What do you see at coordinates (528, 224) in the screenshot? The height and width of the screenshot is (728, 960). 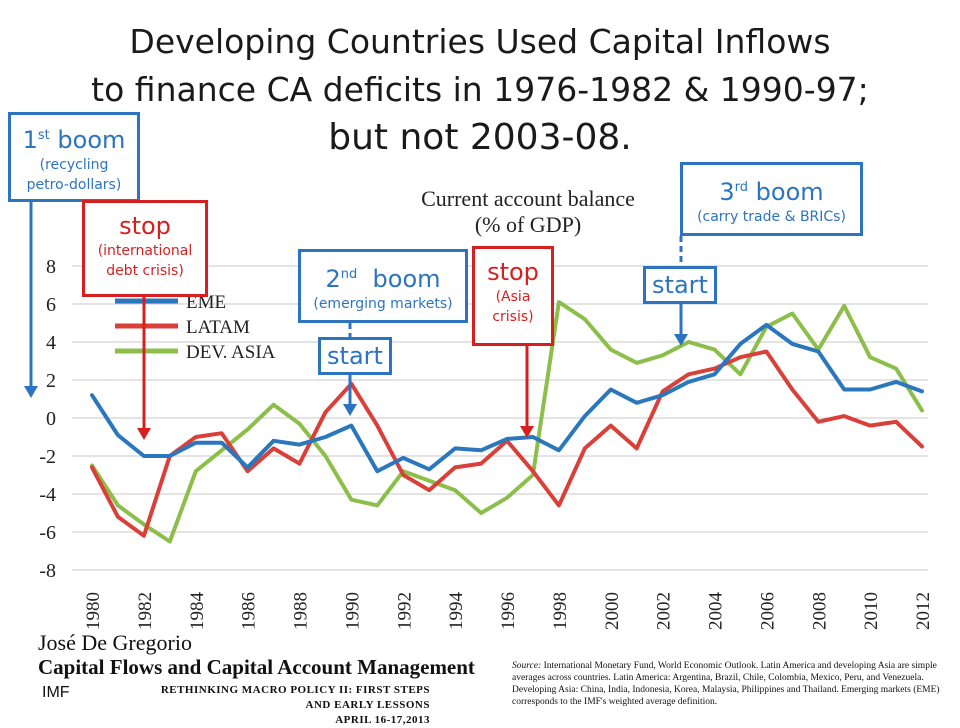 I see `chart-subtitle: (% of GDP)` at bounding box center [528, 224].